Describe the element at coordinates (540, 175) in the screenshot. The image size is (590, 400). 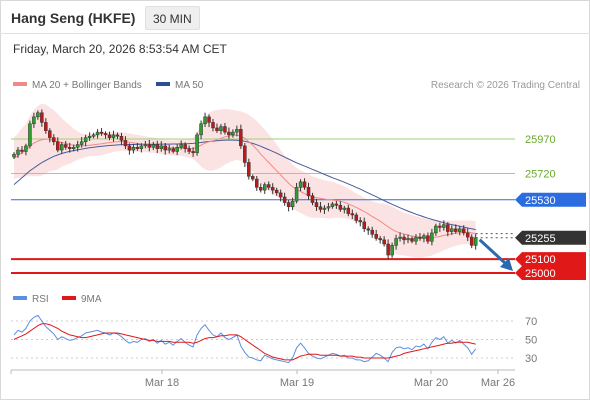
I see `resistance-label: 25720` at that location.